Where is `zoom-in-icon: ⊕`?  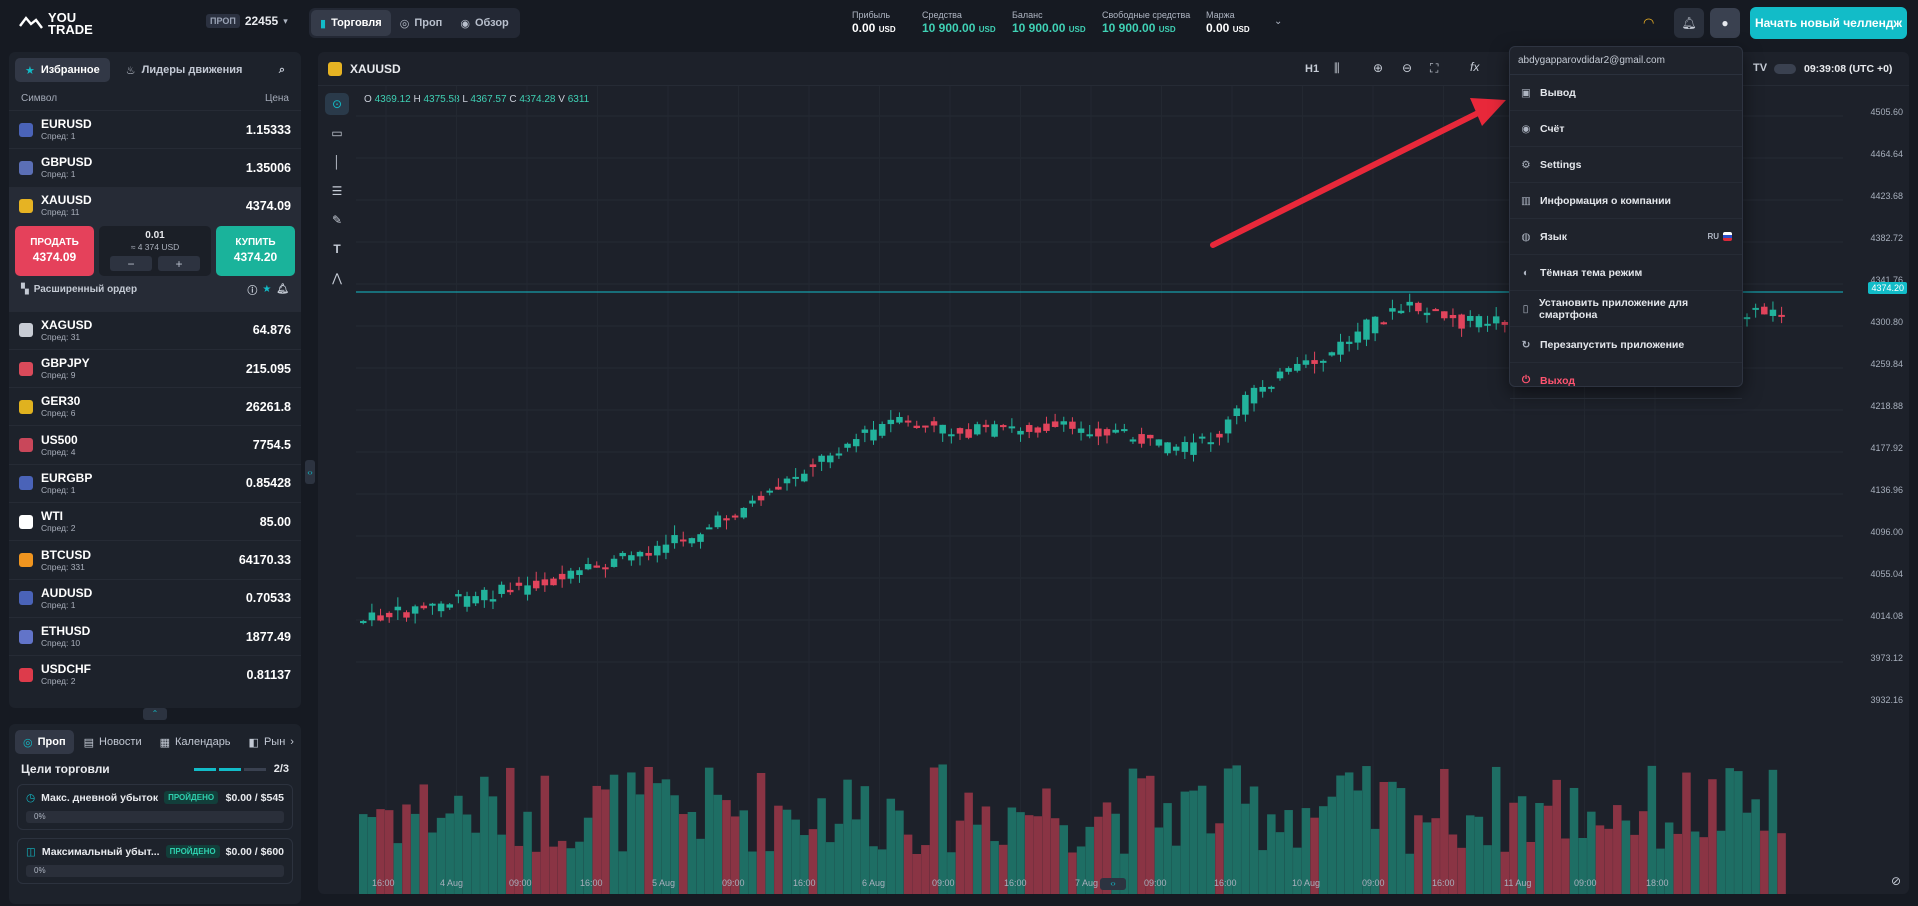
zoom-in-icon: ⊕ is located at coordinates (1378, 68).